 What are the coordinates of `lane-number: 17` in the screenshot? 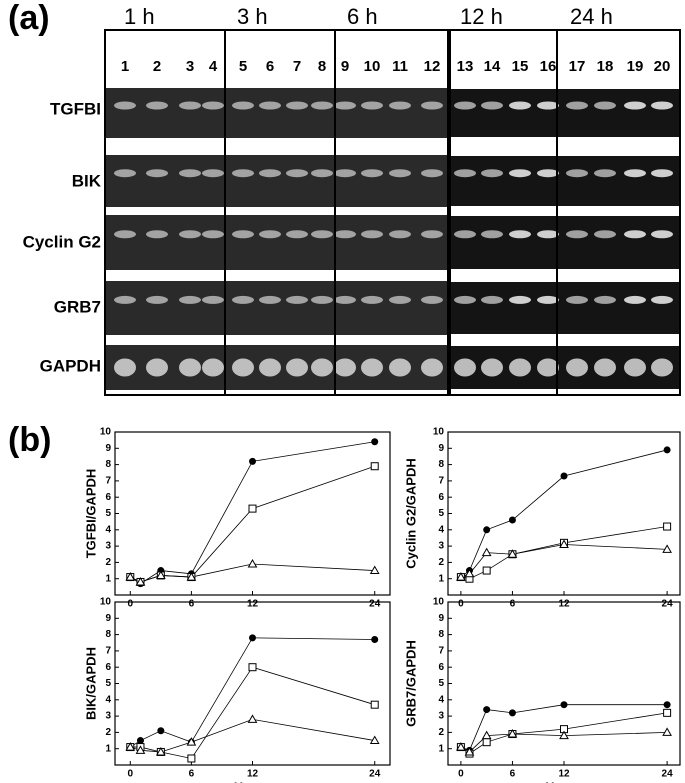 It's located at (577, 66).